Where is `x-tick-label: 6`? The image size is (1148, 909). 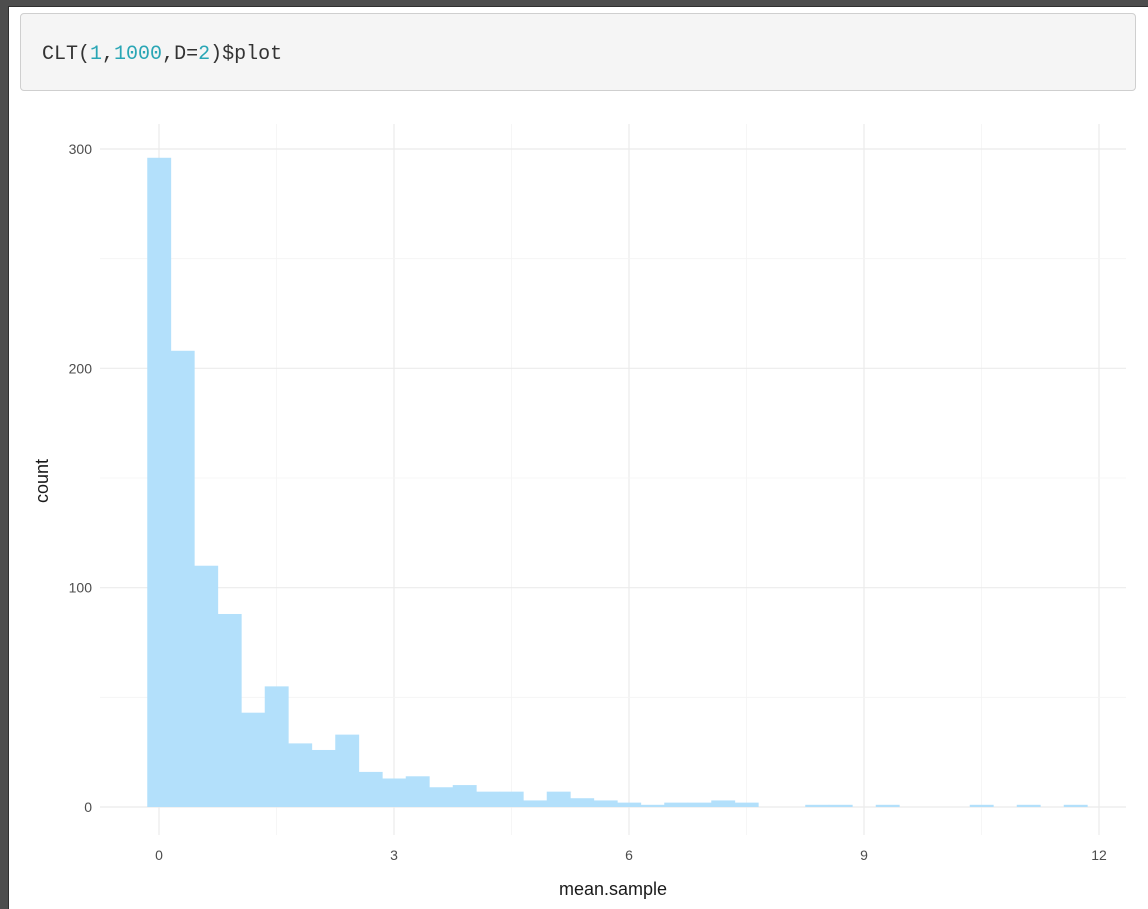
x-tick-label: 6 is located at coordinates (629, 855).